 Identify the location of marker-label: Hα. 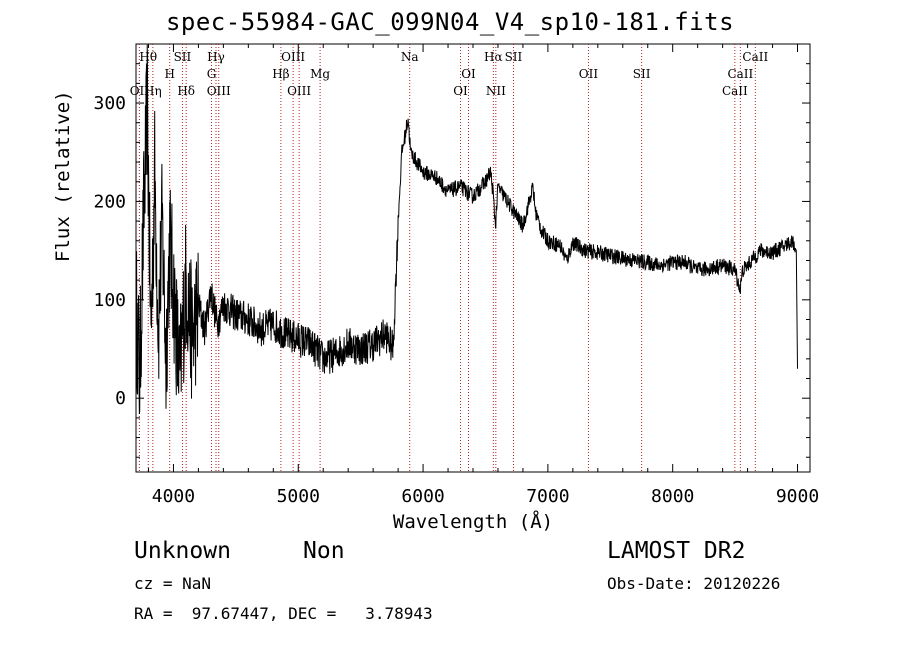
(493, 57).